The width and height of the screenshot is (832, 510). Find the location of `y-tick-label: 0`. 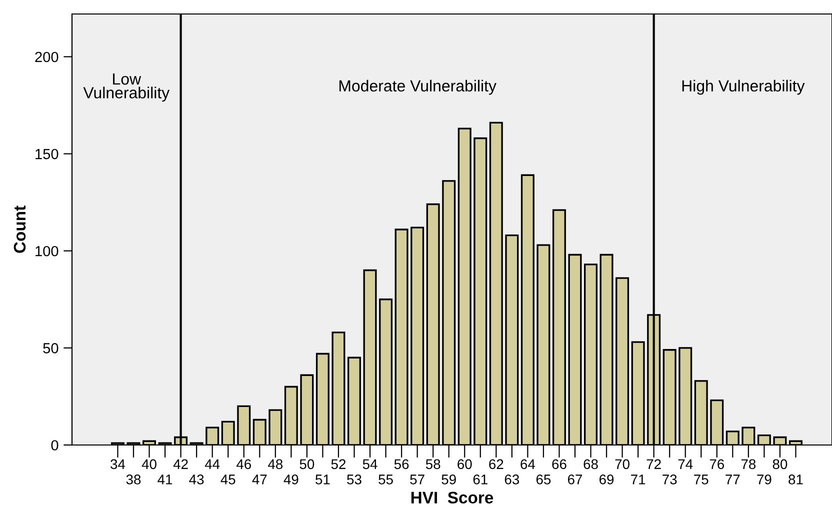

y-tick-label: 0 is located at coordinates (54, 445).